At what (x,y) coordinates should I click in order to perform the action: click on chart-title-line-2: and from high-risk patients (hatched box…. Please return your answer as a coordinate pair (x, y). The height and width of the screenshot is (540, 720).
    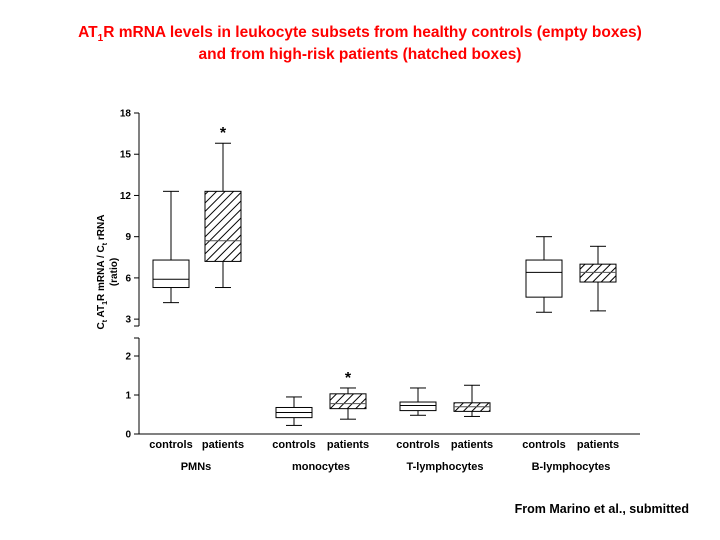
    Looking at the image, I should click on (360, 54).